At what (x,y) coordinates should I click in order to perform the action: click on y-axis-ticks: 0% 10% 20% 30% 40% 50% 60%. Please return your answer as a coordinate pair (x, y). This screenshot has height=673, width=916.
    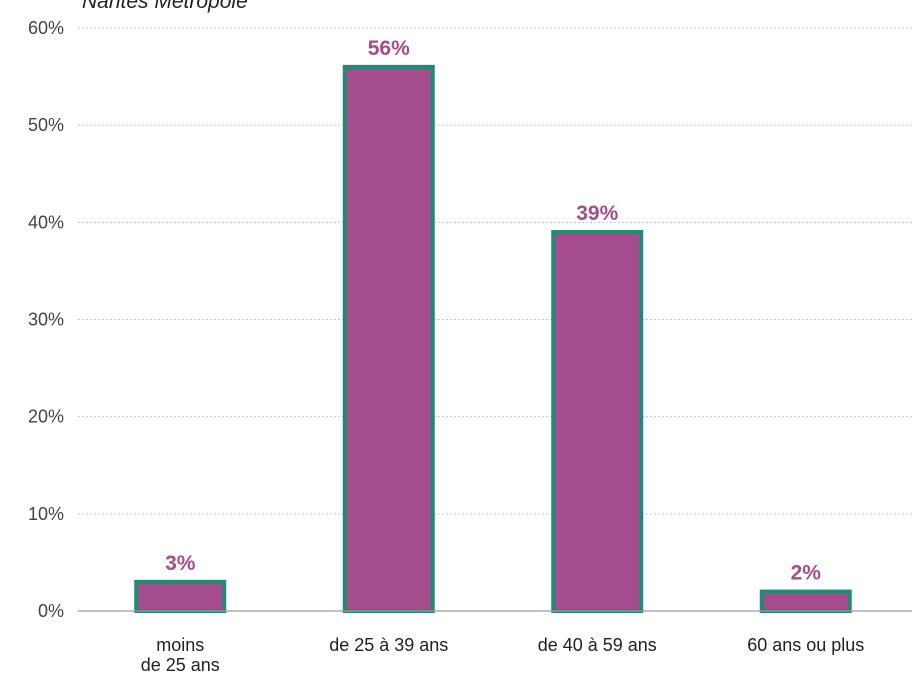
    Looking at the image, I should click on (46, 319).